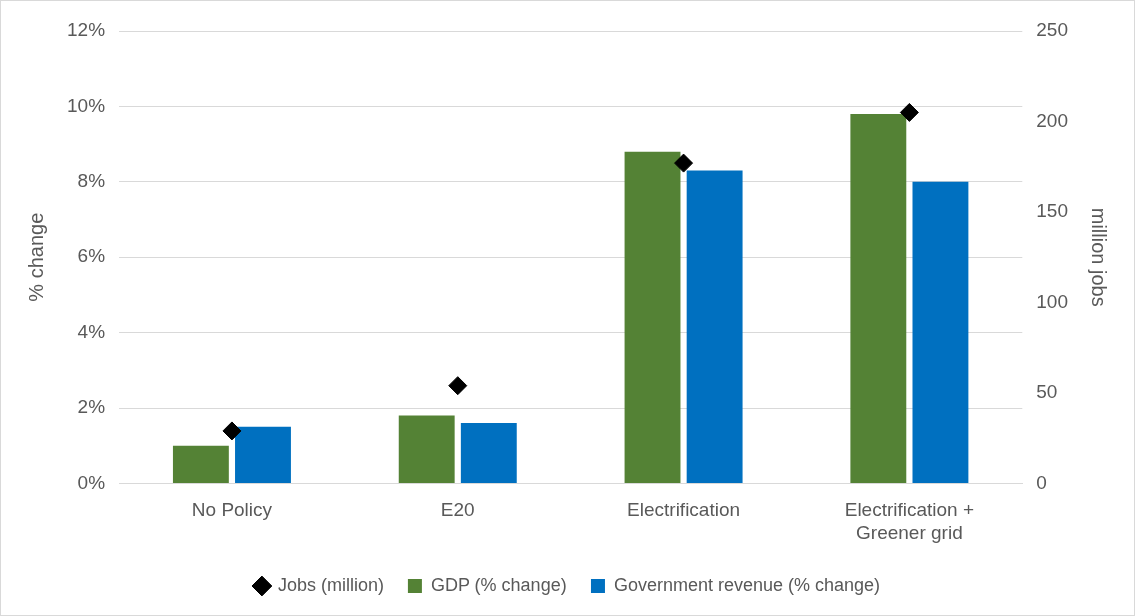  What do you see at coordinates (86, 30) in the screenshot?
I see `y-tick-label: 12%` at bounding box center [86, 30].